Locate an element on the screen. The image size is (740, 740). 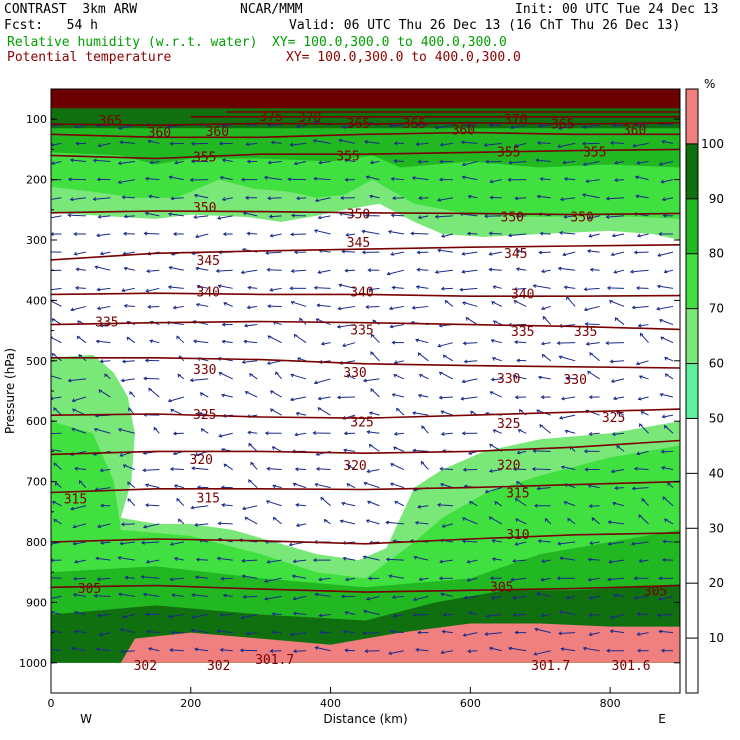
contour-label: 301.7 is located at coordinates (550, 666).